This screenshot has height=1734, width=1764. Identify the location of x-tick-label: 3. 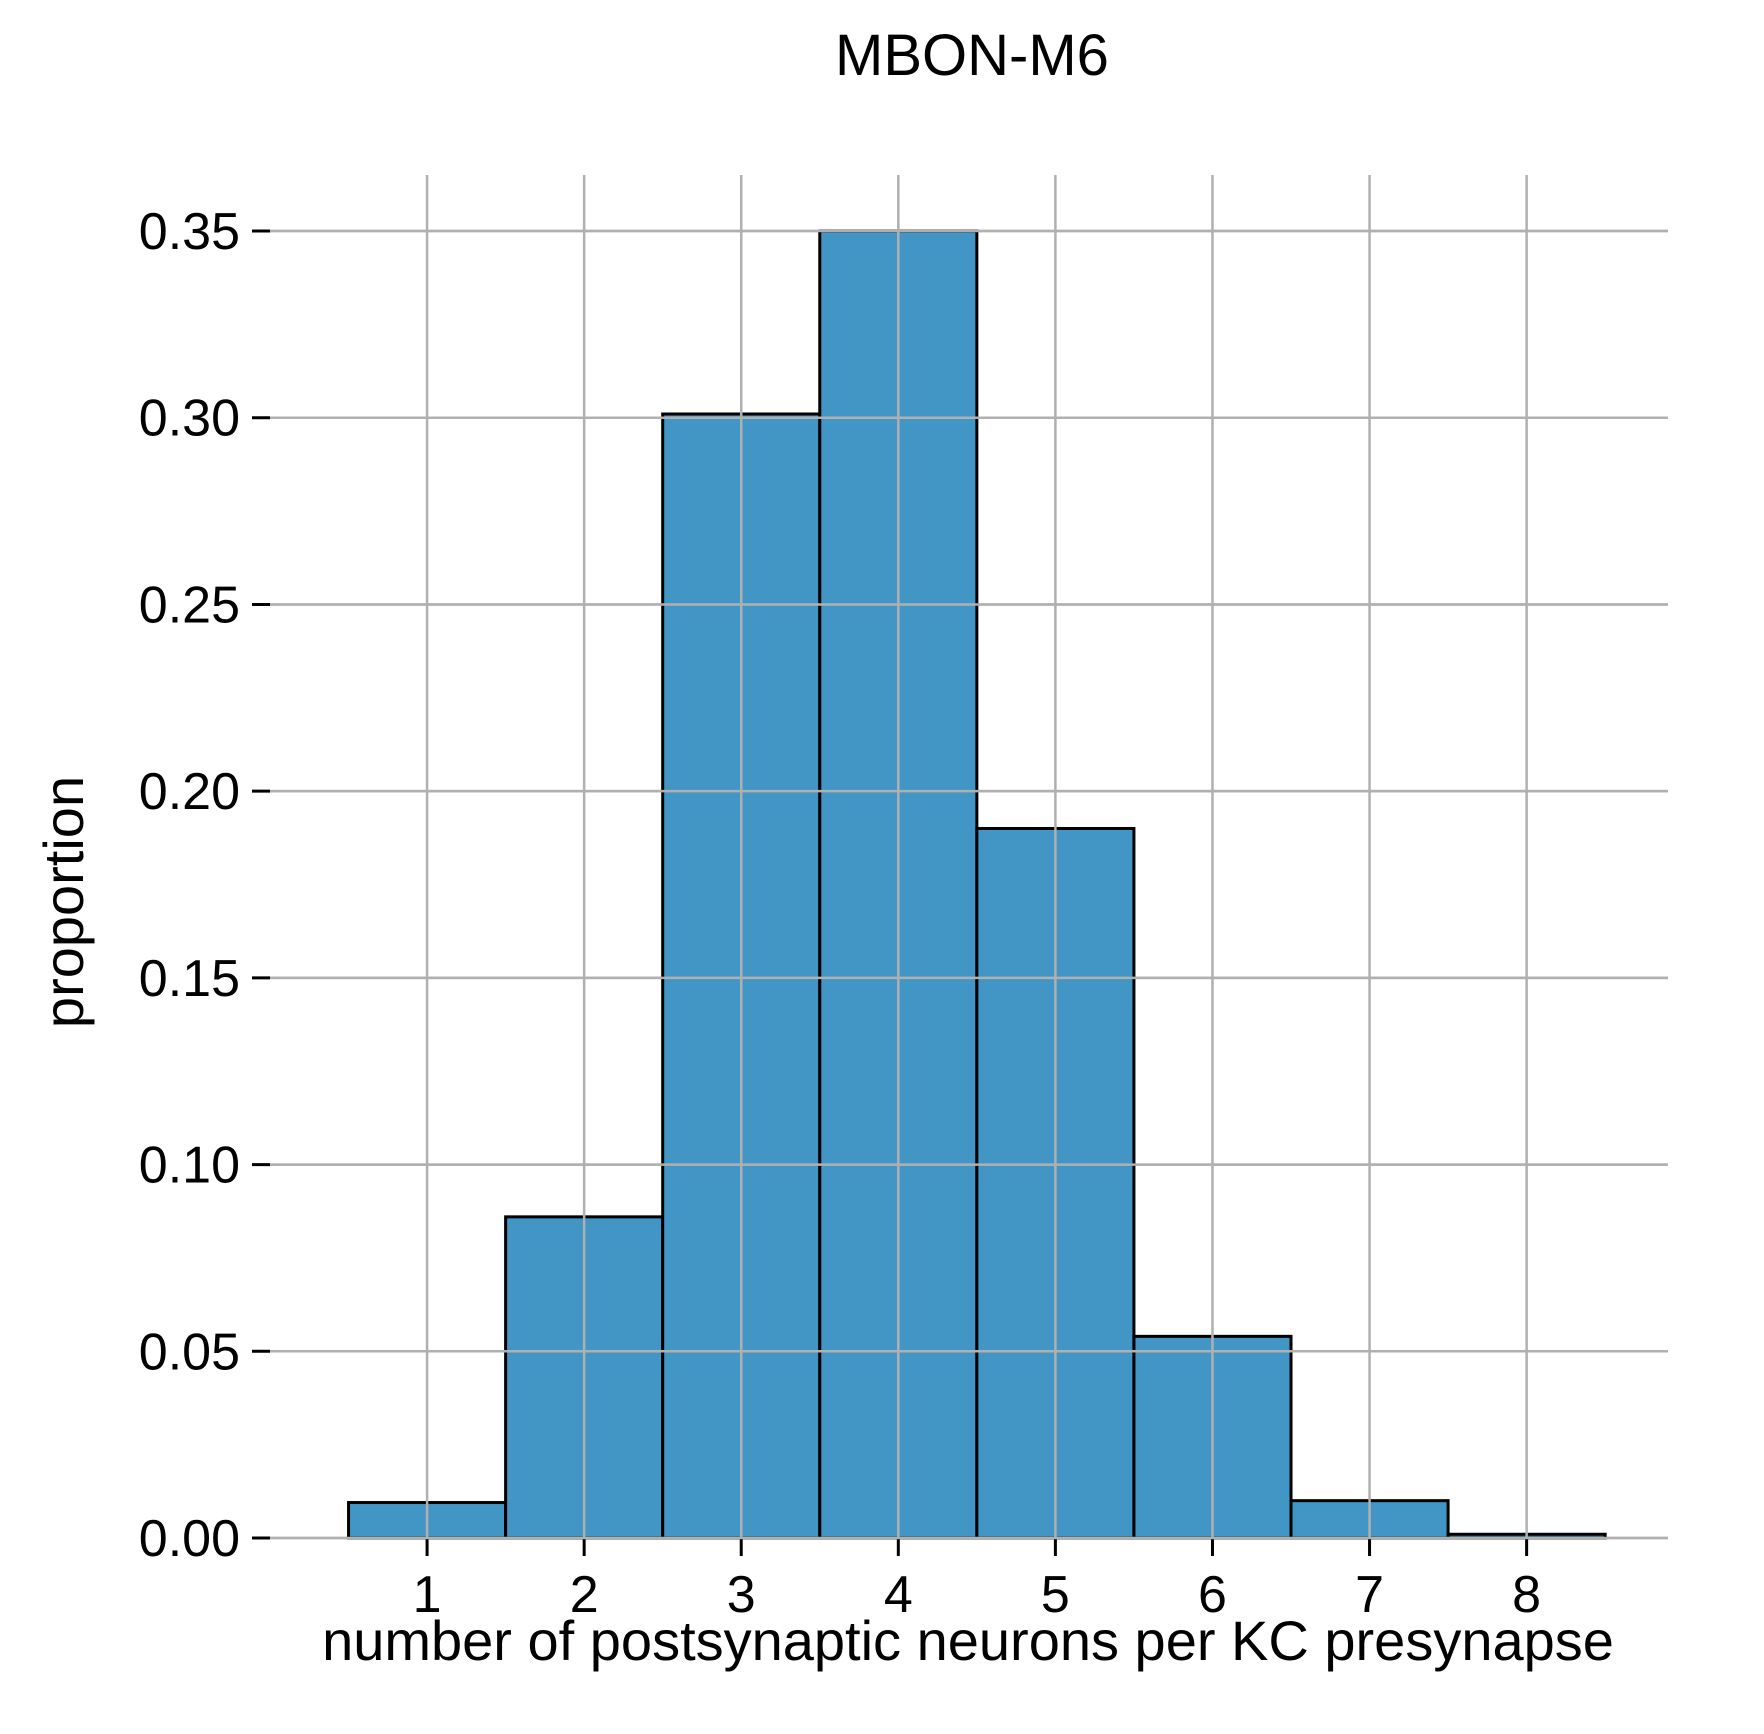
(741, 1595).